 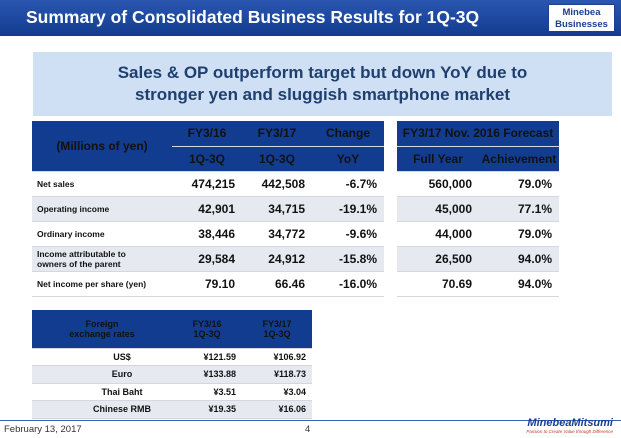 What do you see at coordinates (277, 284) in the screenshot?
I see `fy17-value: 66.46` at bounding box center [277, 284].